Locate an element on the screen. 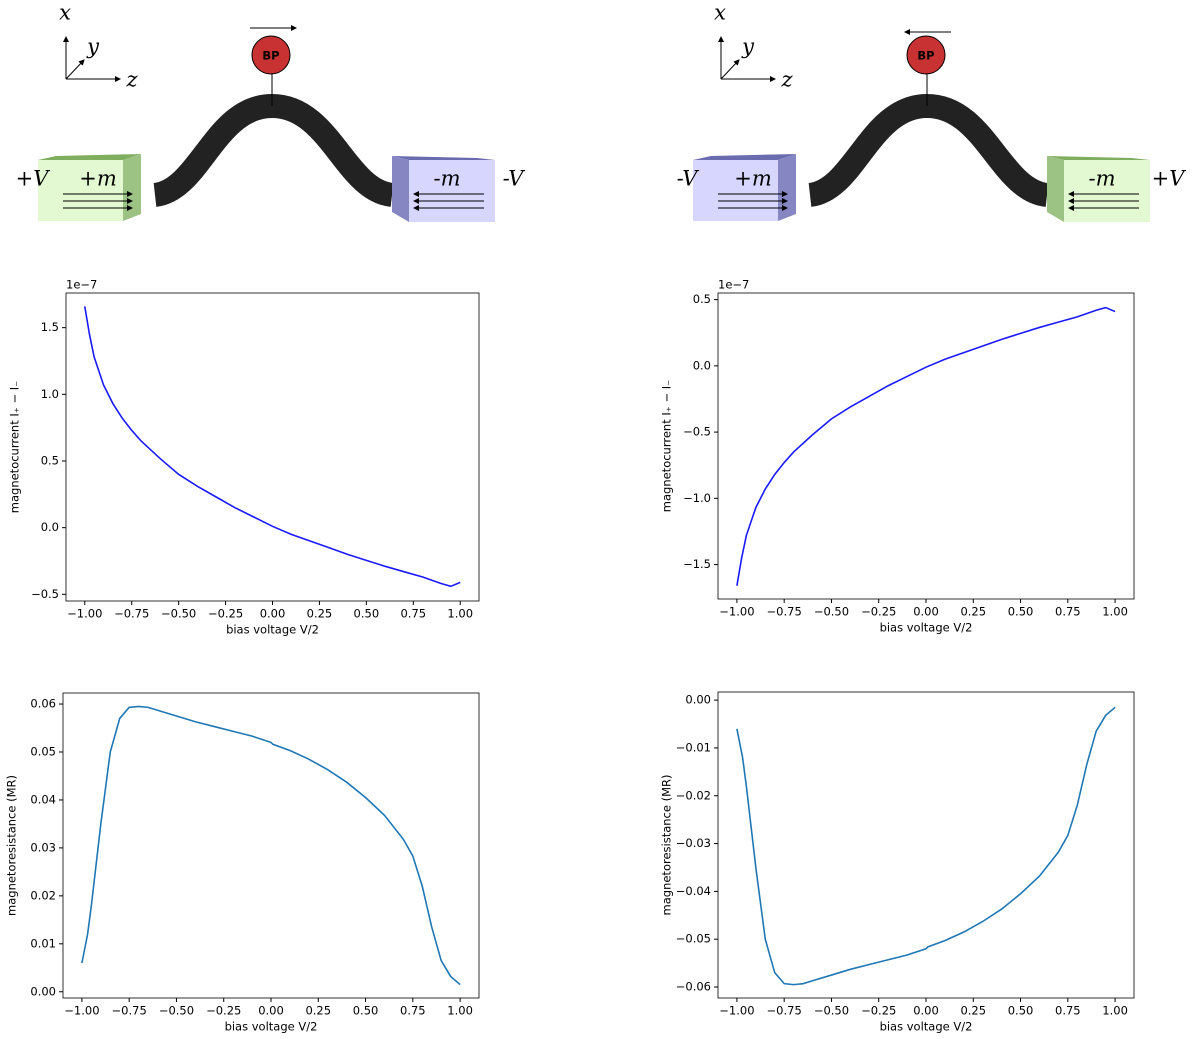  y-tick-label: −0.05 is located at coordinates (693, 939).